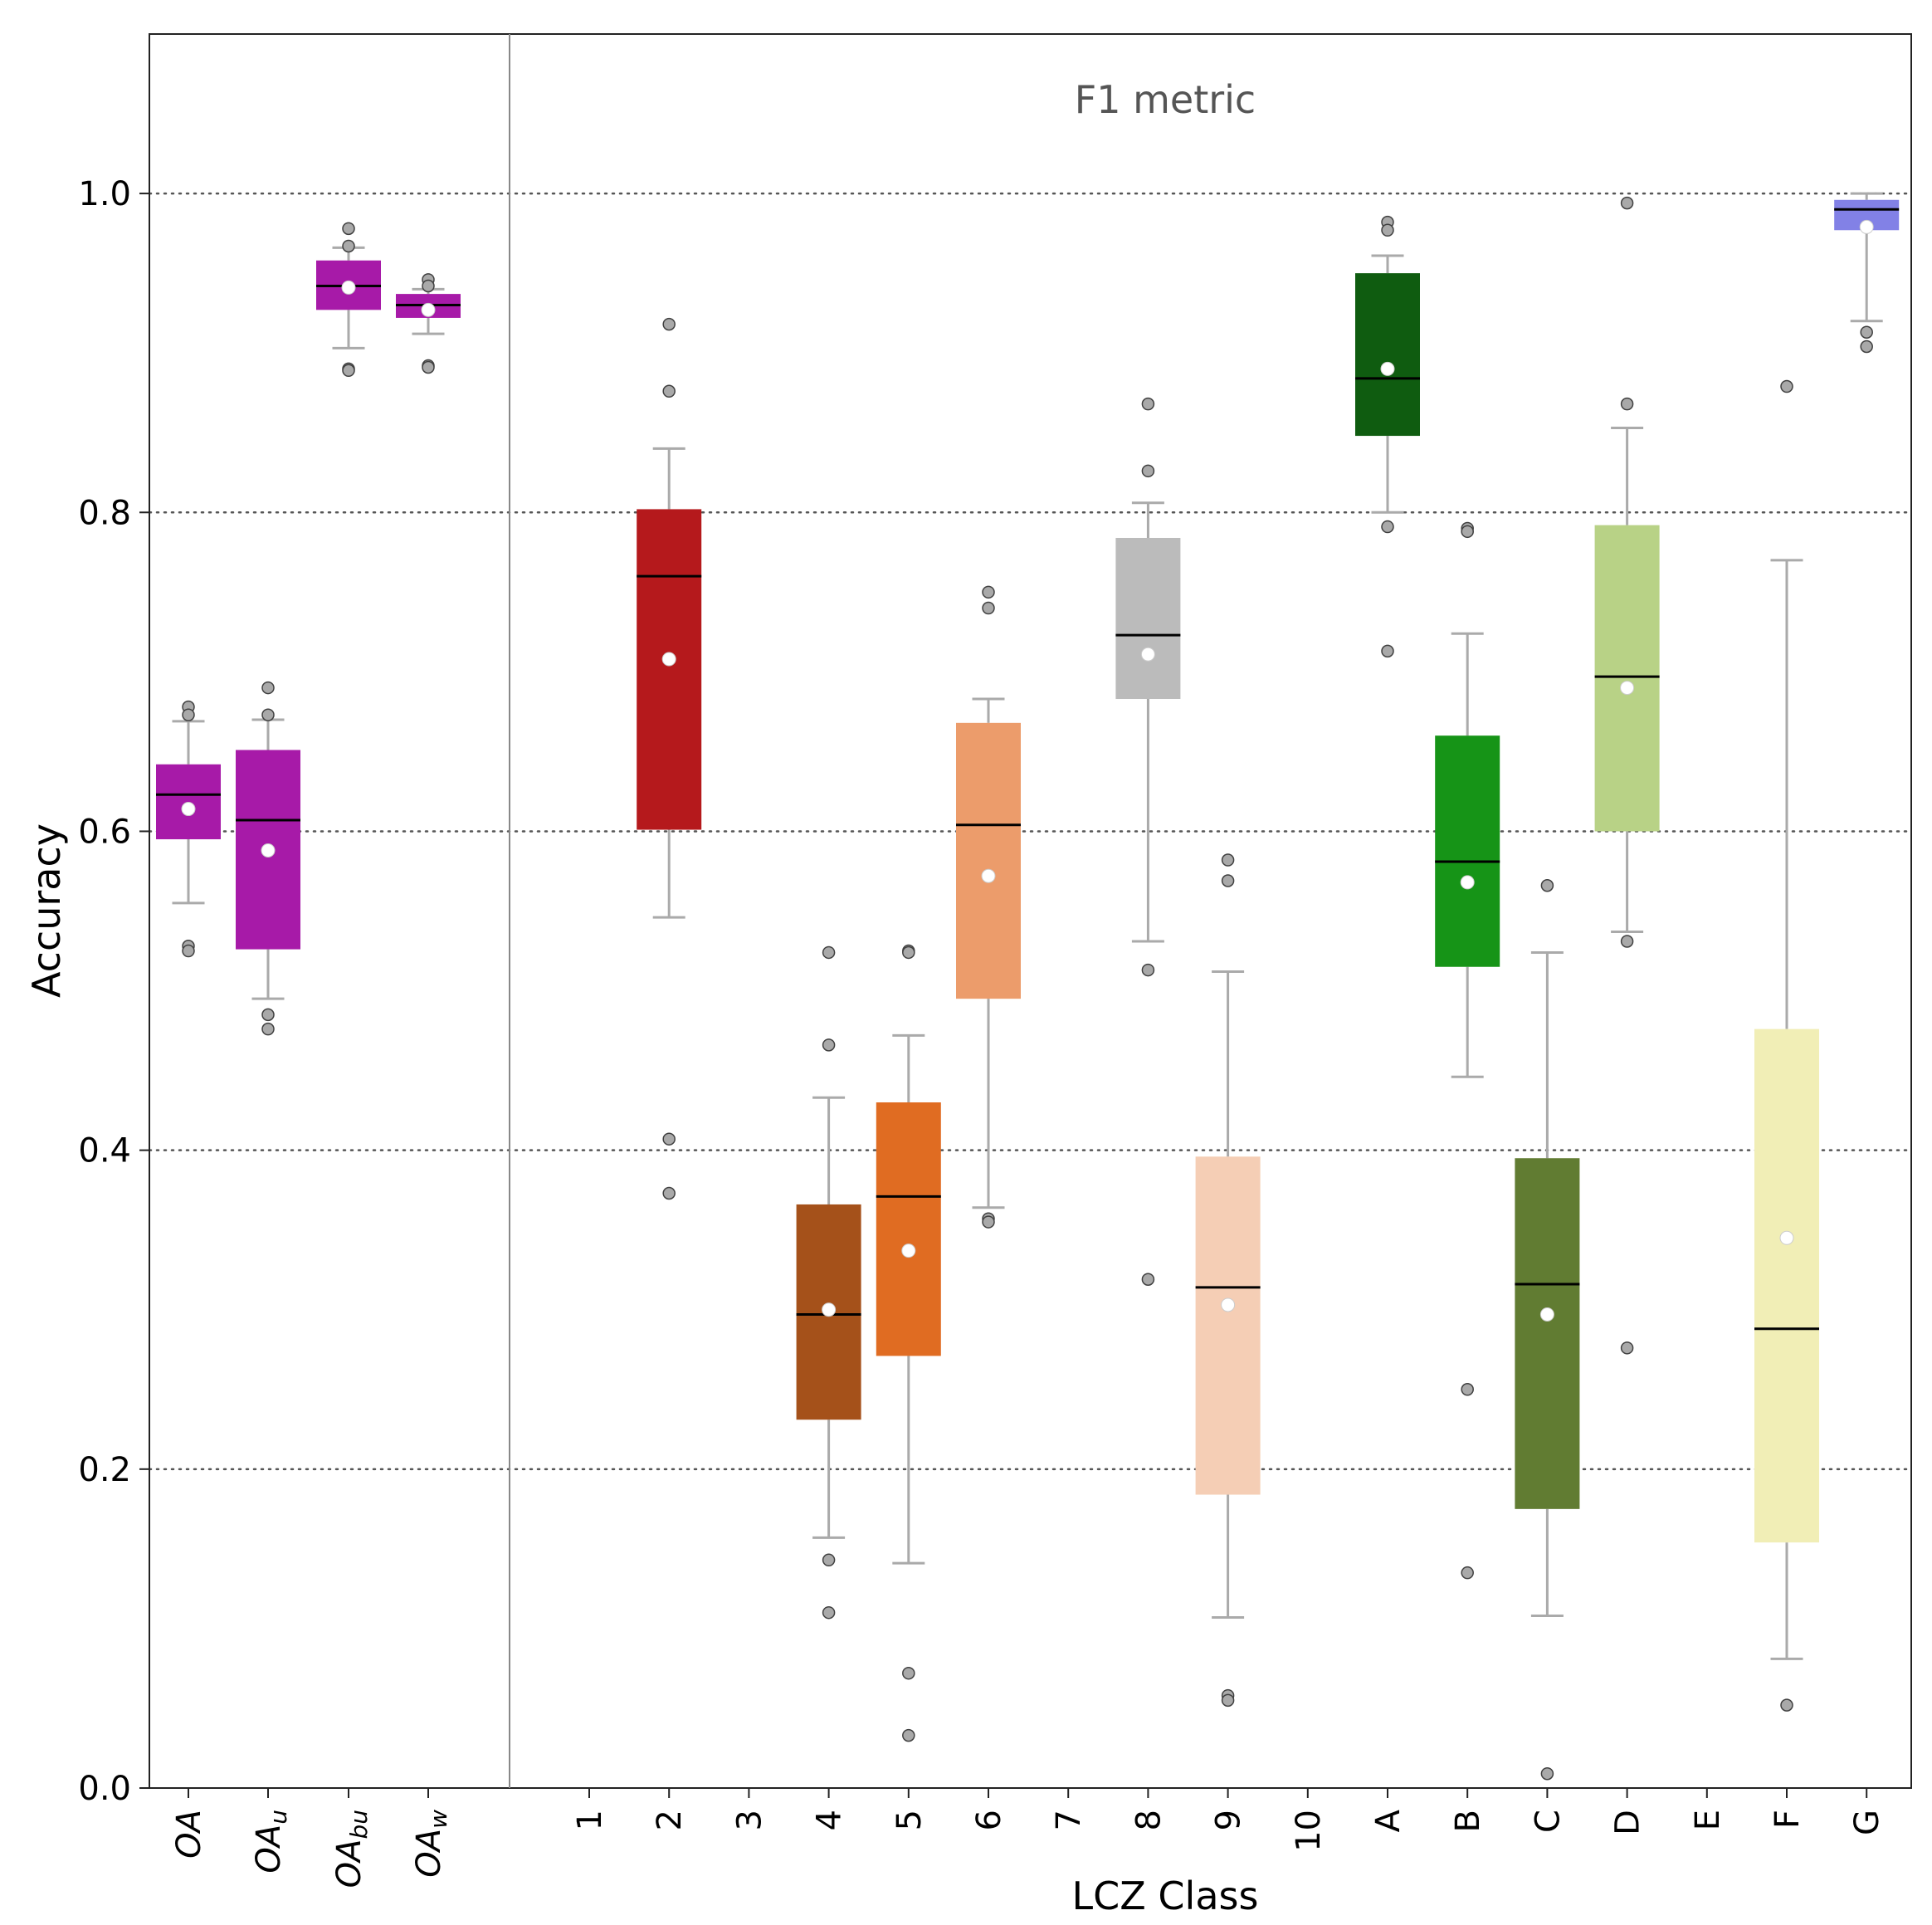 The height and width of the screenshot is (1925, 1932). What do you see at coordinates (1228, 1325) in the screenshot?
I see `class-9-box` at bounding box center [1228, 1325].